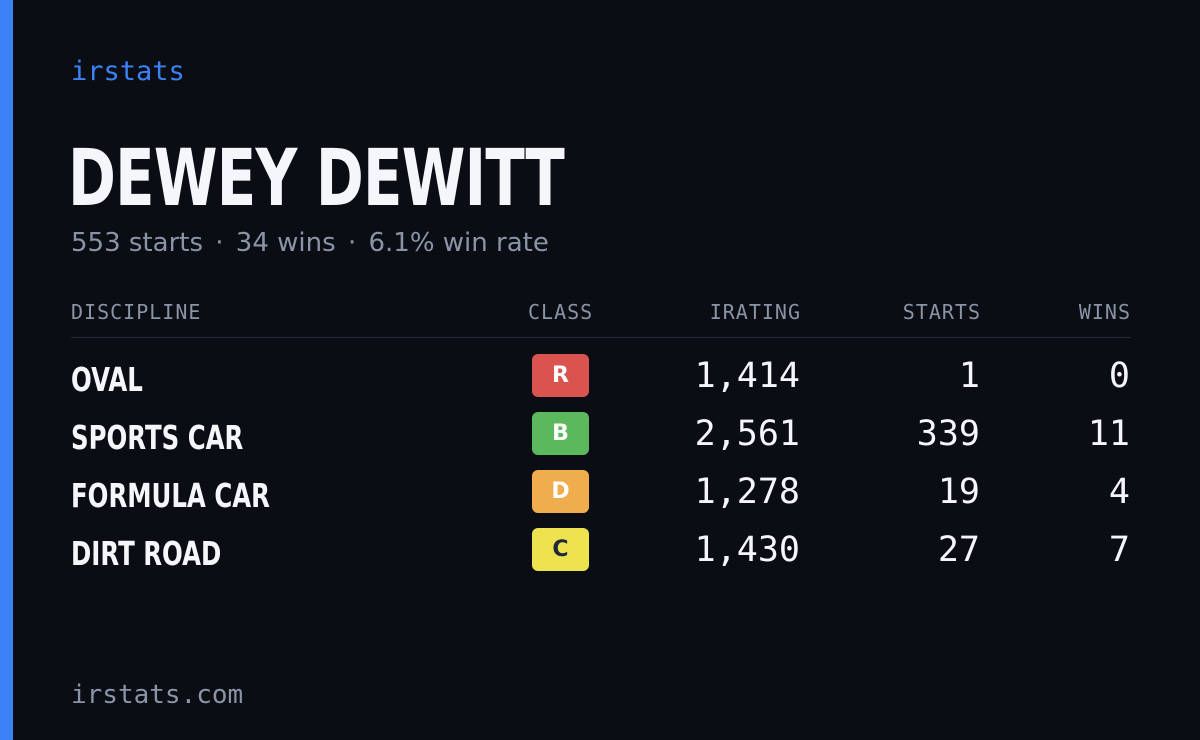 This screenshot has height=740, width=1200. Describe the element at coordinates (285, 243) in the screenshot. I see `wins-summary: 34 wins` at that location.